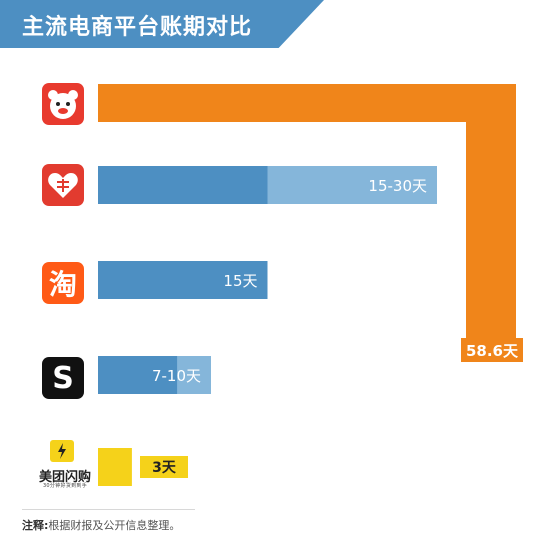 Image resolution: width=537 pixels, height=548 pixels. I want to click on data-label-1: 15-30天, so click(397, 186).